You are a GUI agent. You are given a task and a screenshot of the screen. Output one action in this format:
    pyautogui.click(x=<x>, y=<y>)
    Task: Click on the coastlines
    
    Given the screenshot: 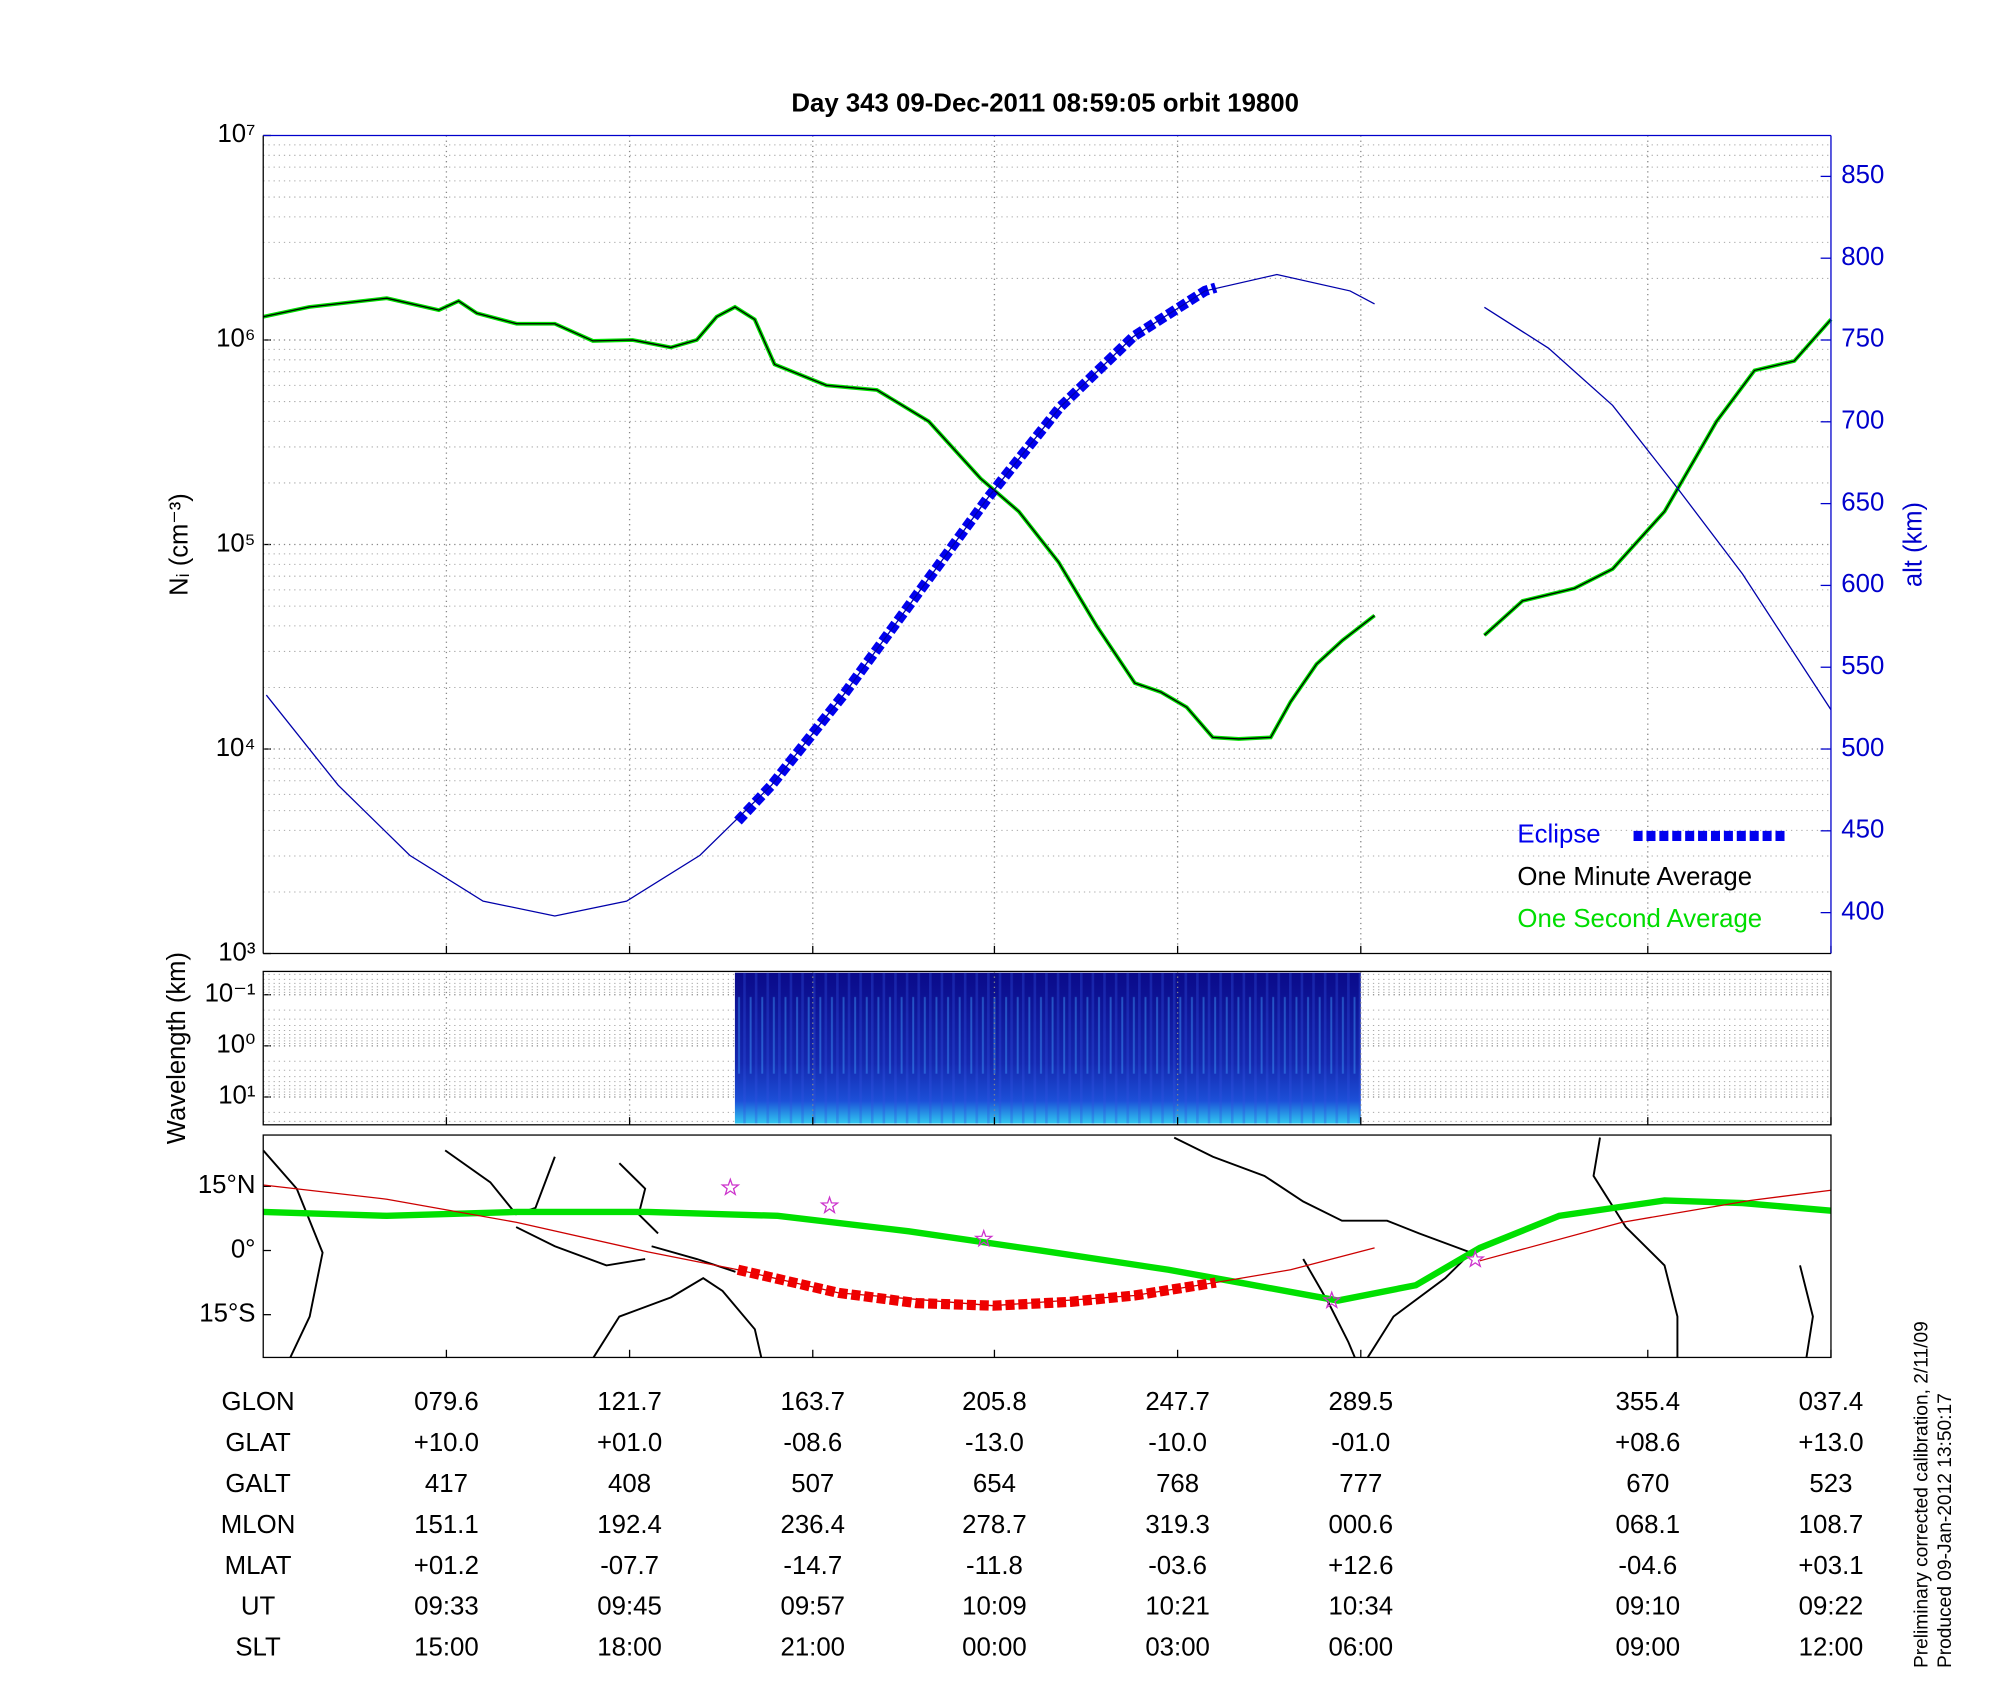 What is the action you would take?
    pyautogui.click(x=1038, y=1247)
    